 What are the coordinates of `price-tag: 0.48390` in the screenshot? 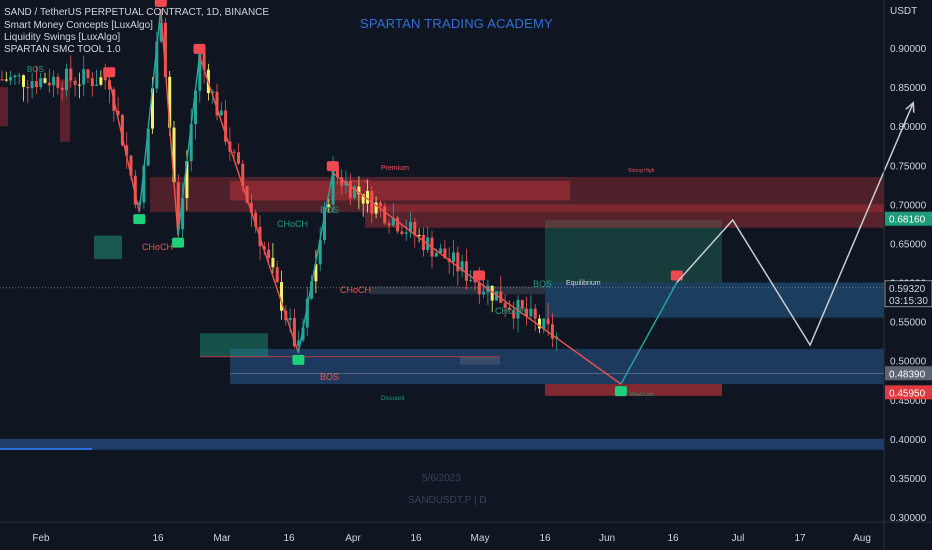 It's located at (908, 373).